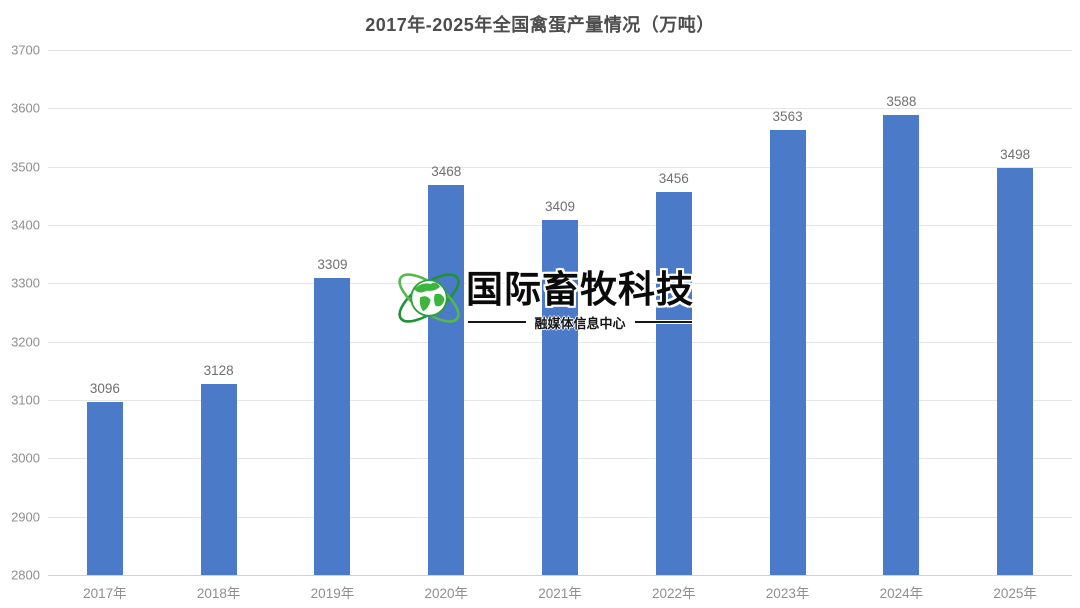 The height and width of the screenshot is (608, 1080). What do you see at coordinates (540, 25) in the screenshot?
I see `chart-title: 2017年-2025年全国禽蛋产量情况（万吨）` at bounding box center [540, 25].